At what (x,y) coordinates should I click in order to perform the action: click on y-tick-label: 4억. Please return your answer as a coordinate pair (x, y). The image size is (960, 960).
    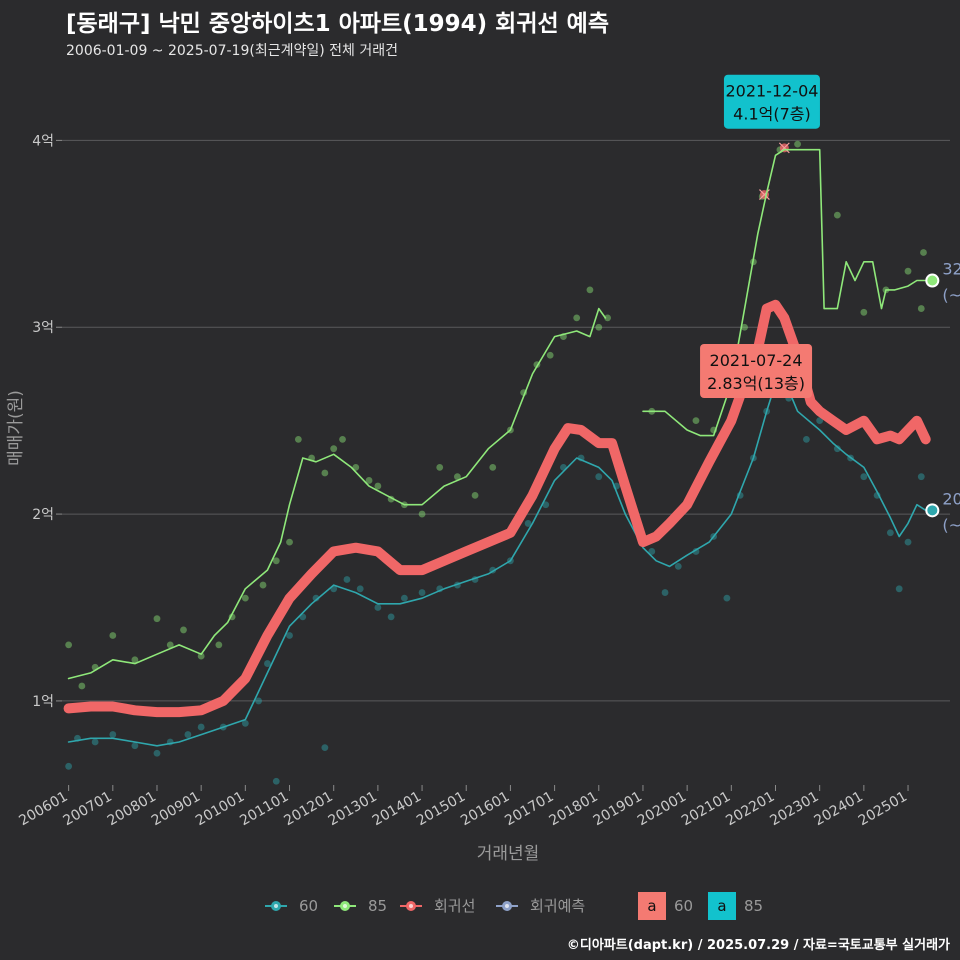
    Looking at the image, I should click on (43, 141).